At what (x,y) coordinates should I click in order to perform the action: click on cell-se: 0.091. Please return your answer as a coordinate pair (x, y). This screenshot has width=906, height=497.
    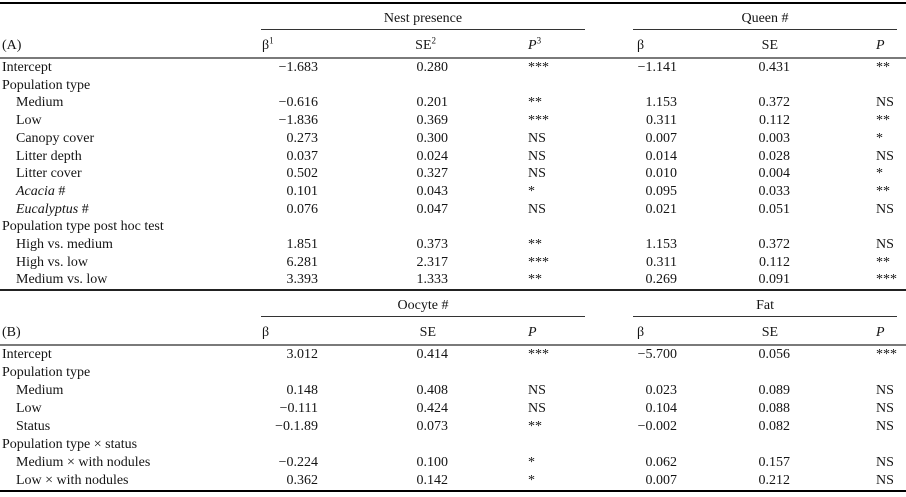
    Looking at the image, I should click on (774, 280).